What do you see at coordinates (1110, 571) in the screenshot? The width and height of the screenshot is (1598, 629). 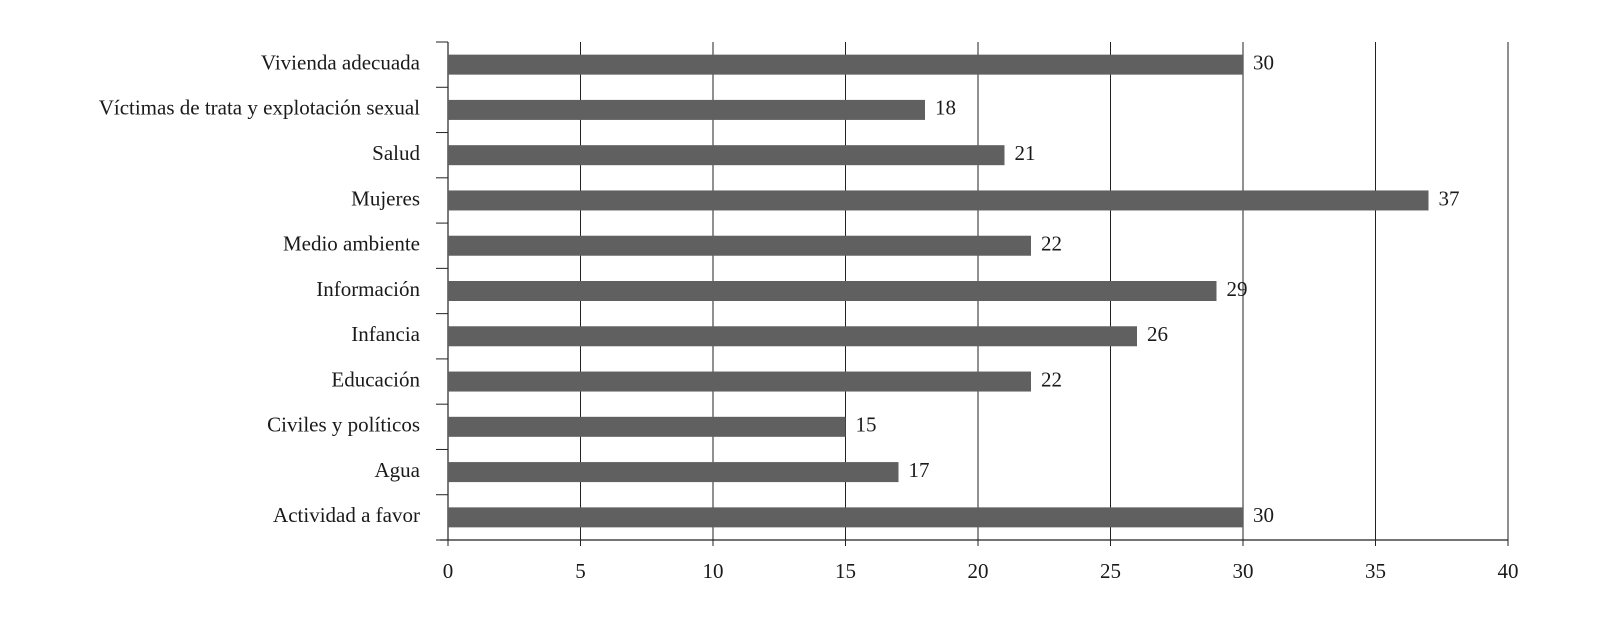 I see `x-tick-label: 25` at bounding box center [1110, 571].